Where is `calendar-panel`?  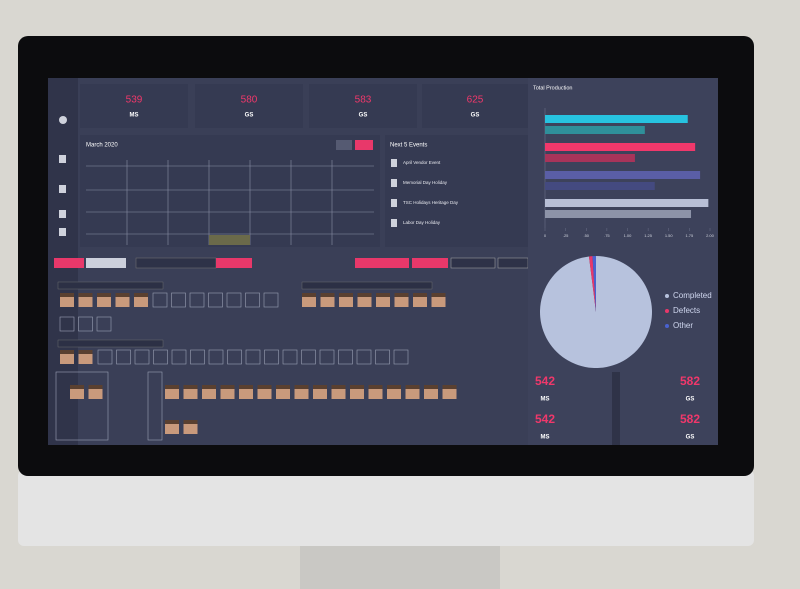 calendar-panel is located at coordinates (230, 191).